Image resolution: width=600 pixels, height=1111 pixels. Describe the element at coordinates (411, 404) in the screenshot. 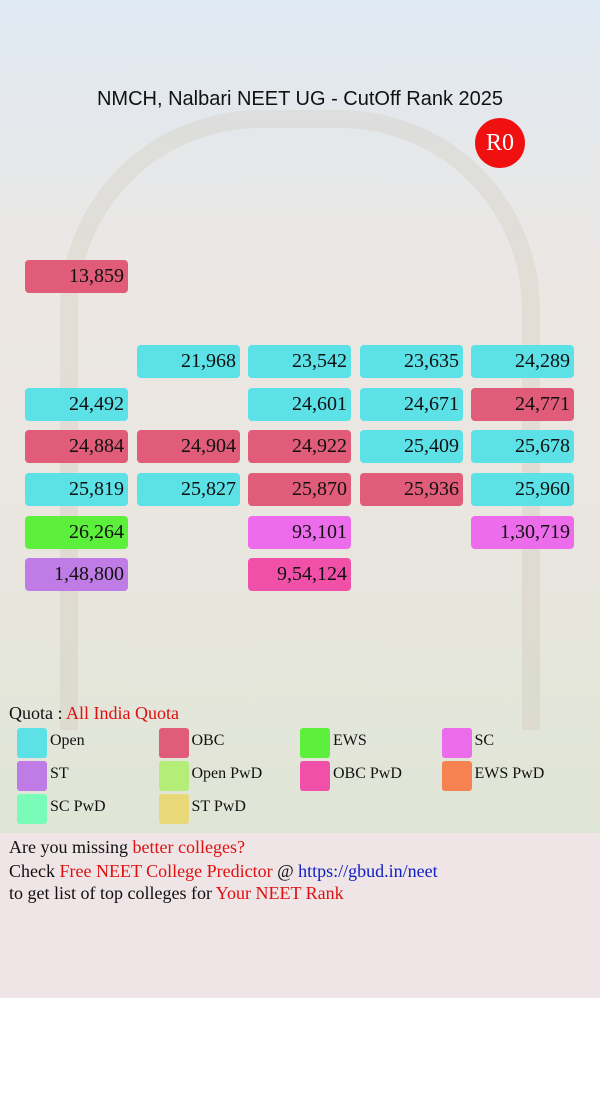

I see `rank-cell: 24,671` at that location.